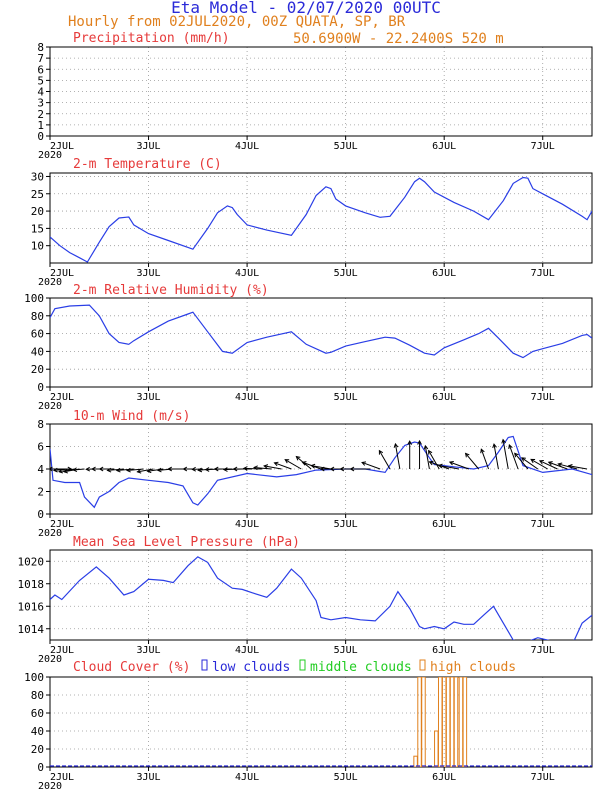 The image size is (612, 792). I want to click on precip-ytick-label: 4, so click(40, 92).